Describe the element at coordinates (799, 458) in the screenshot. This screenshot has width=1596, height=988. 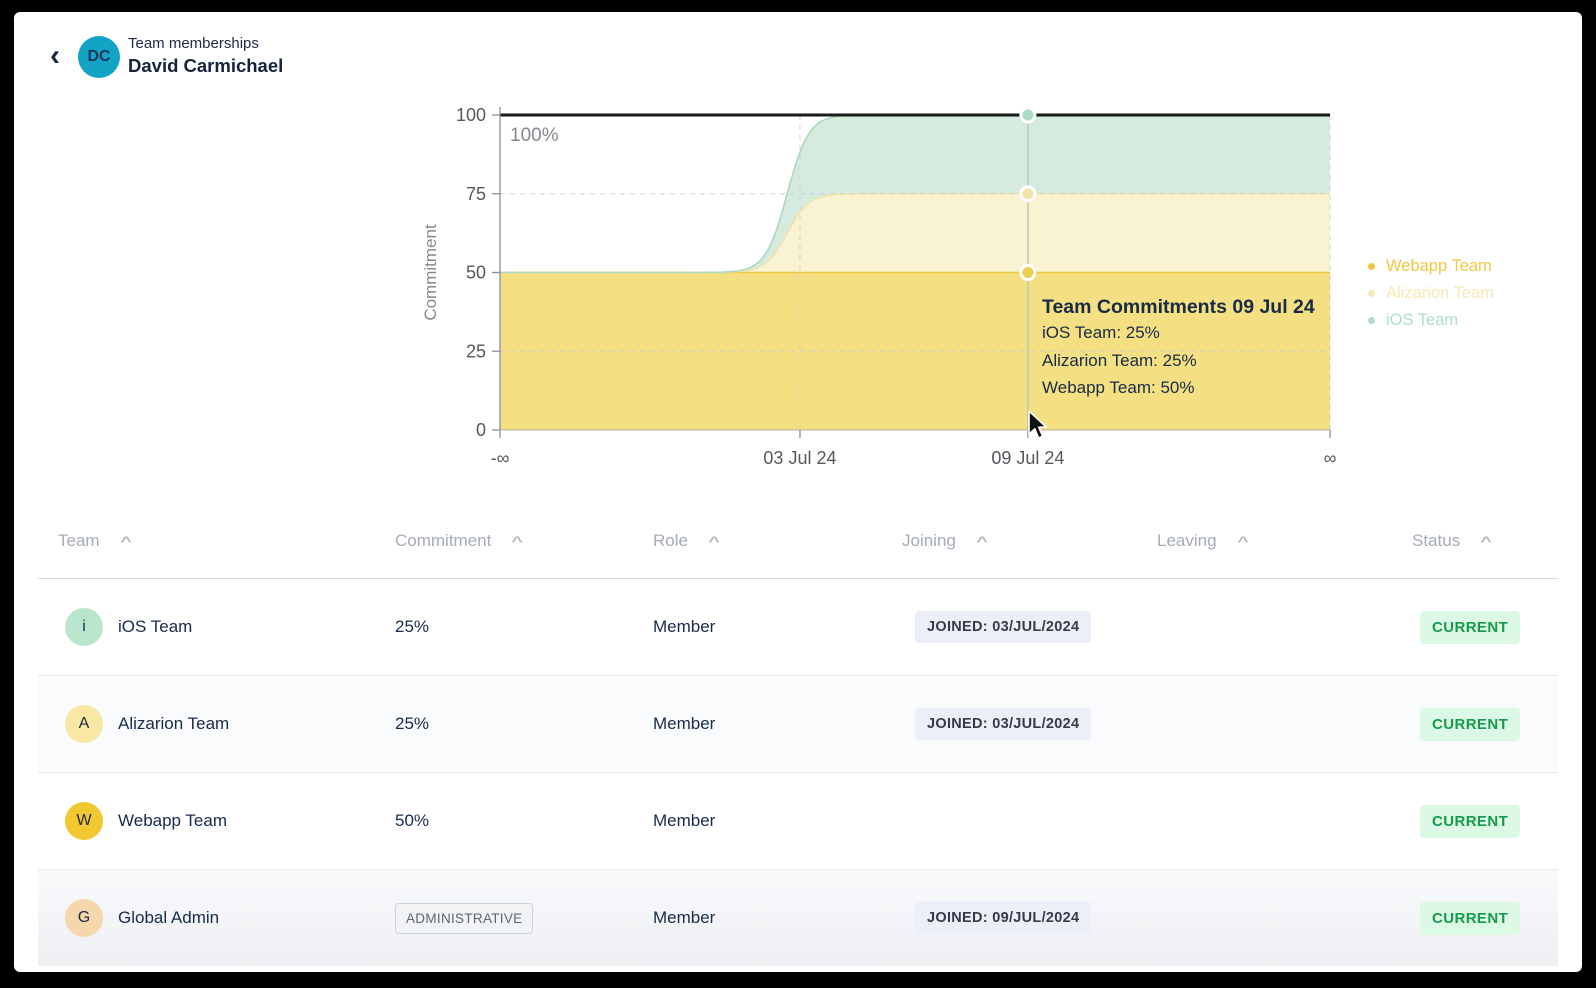
I see `svg-text: 03 Jul 24` at that location.